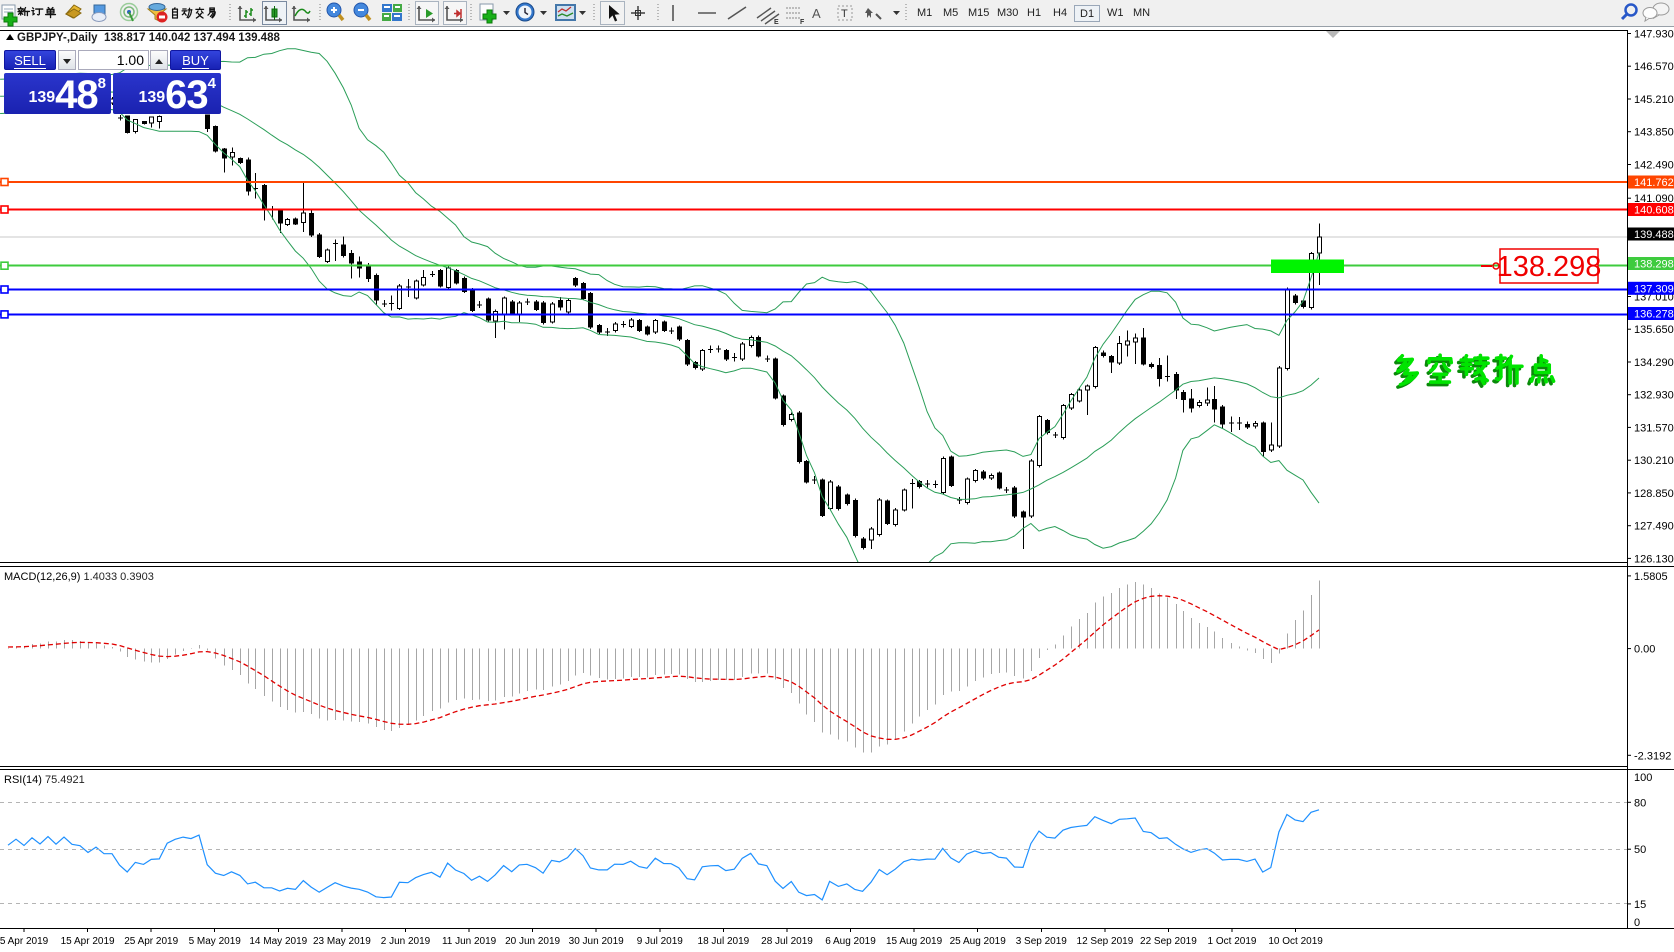 The image size is (1674, 952). What do you see at coordinates (1654, 183) in the screenshot?
I see `svg-text: 141.762` at bounding box center [1654, 183].